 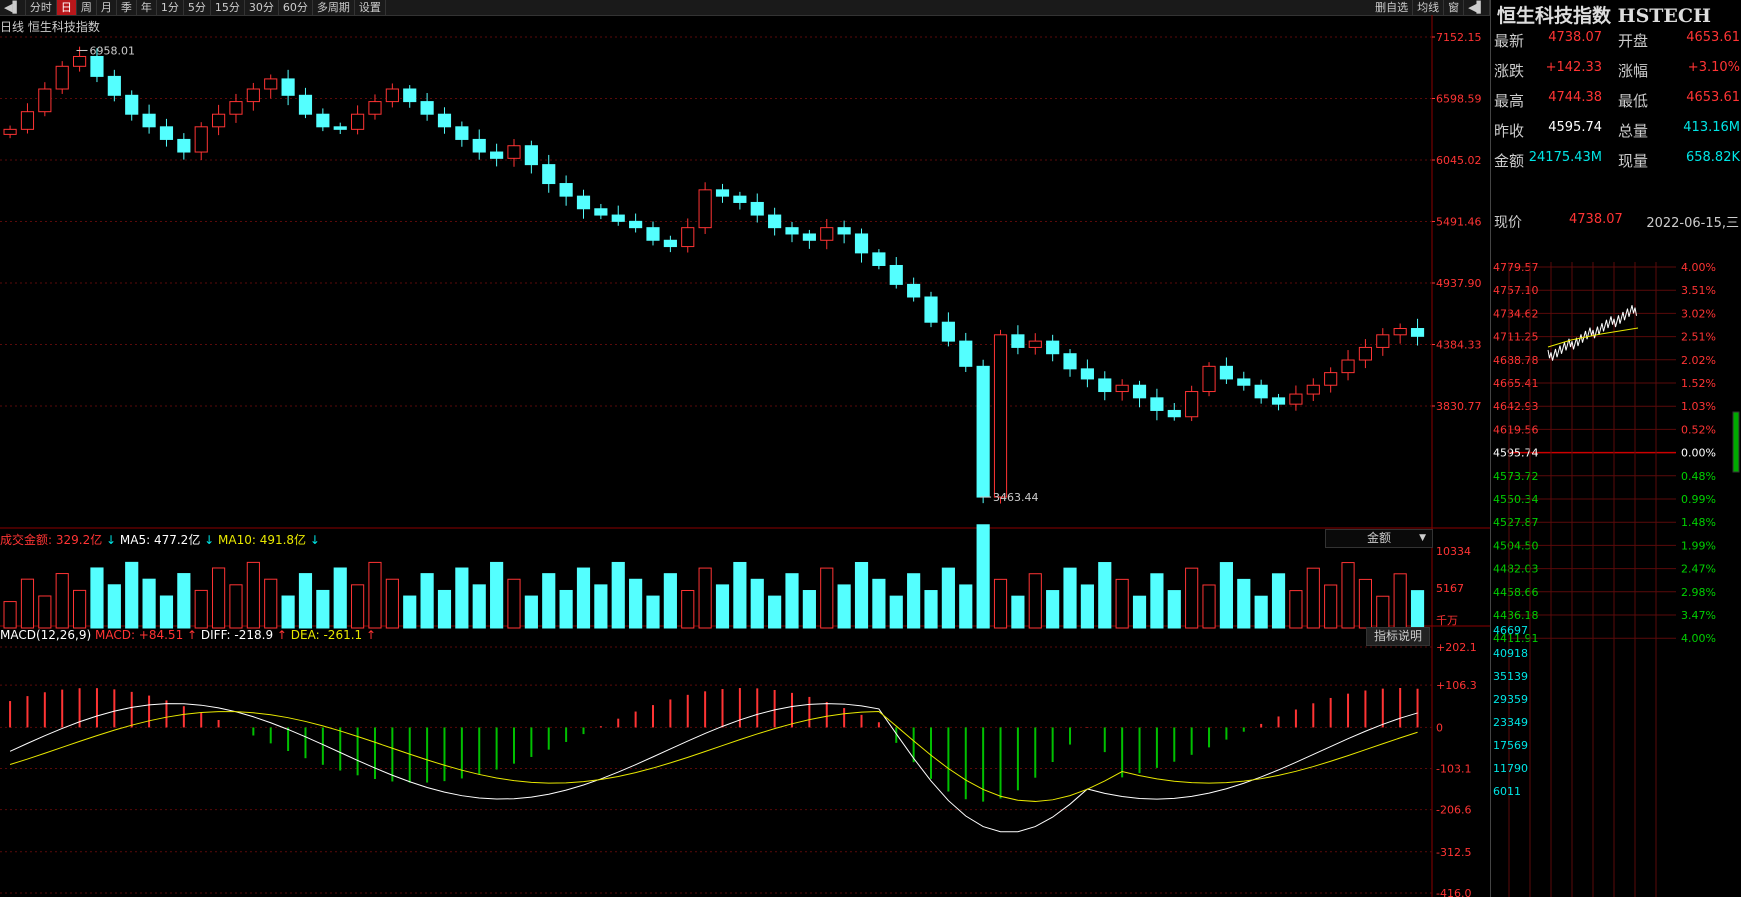 What do you see at coordinates (87, 7) in the screenshot?
I see `period-tab: 周` at bounding box center [87, 7].